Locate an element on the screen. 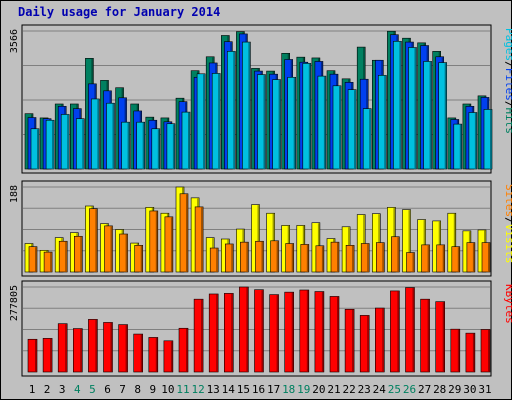 The width and height of the screenshot is (512, 400). x-tick-label: 30 is located at coordinates (469, 389).